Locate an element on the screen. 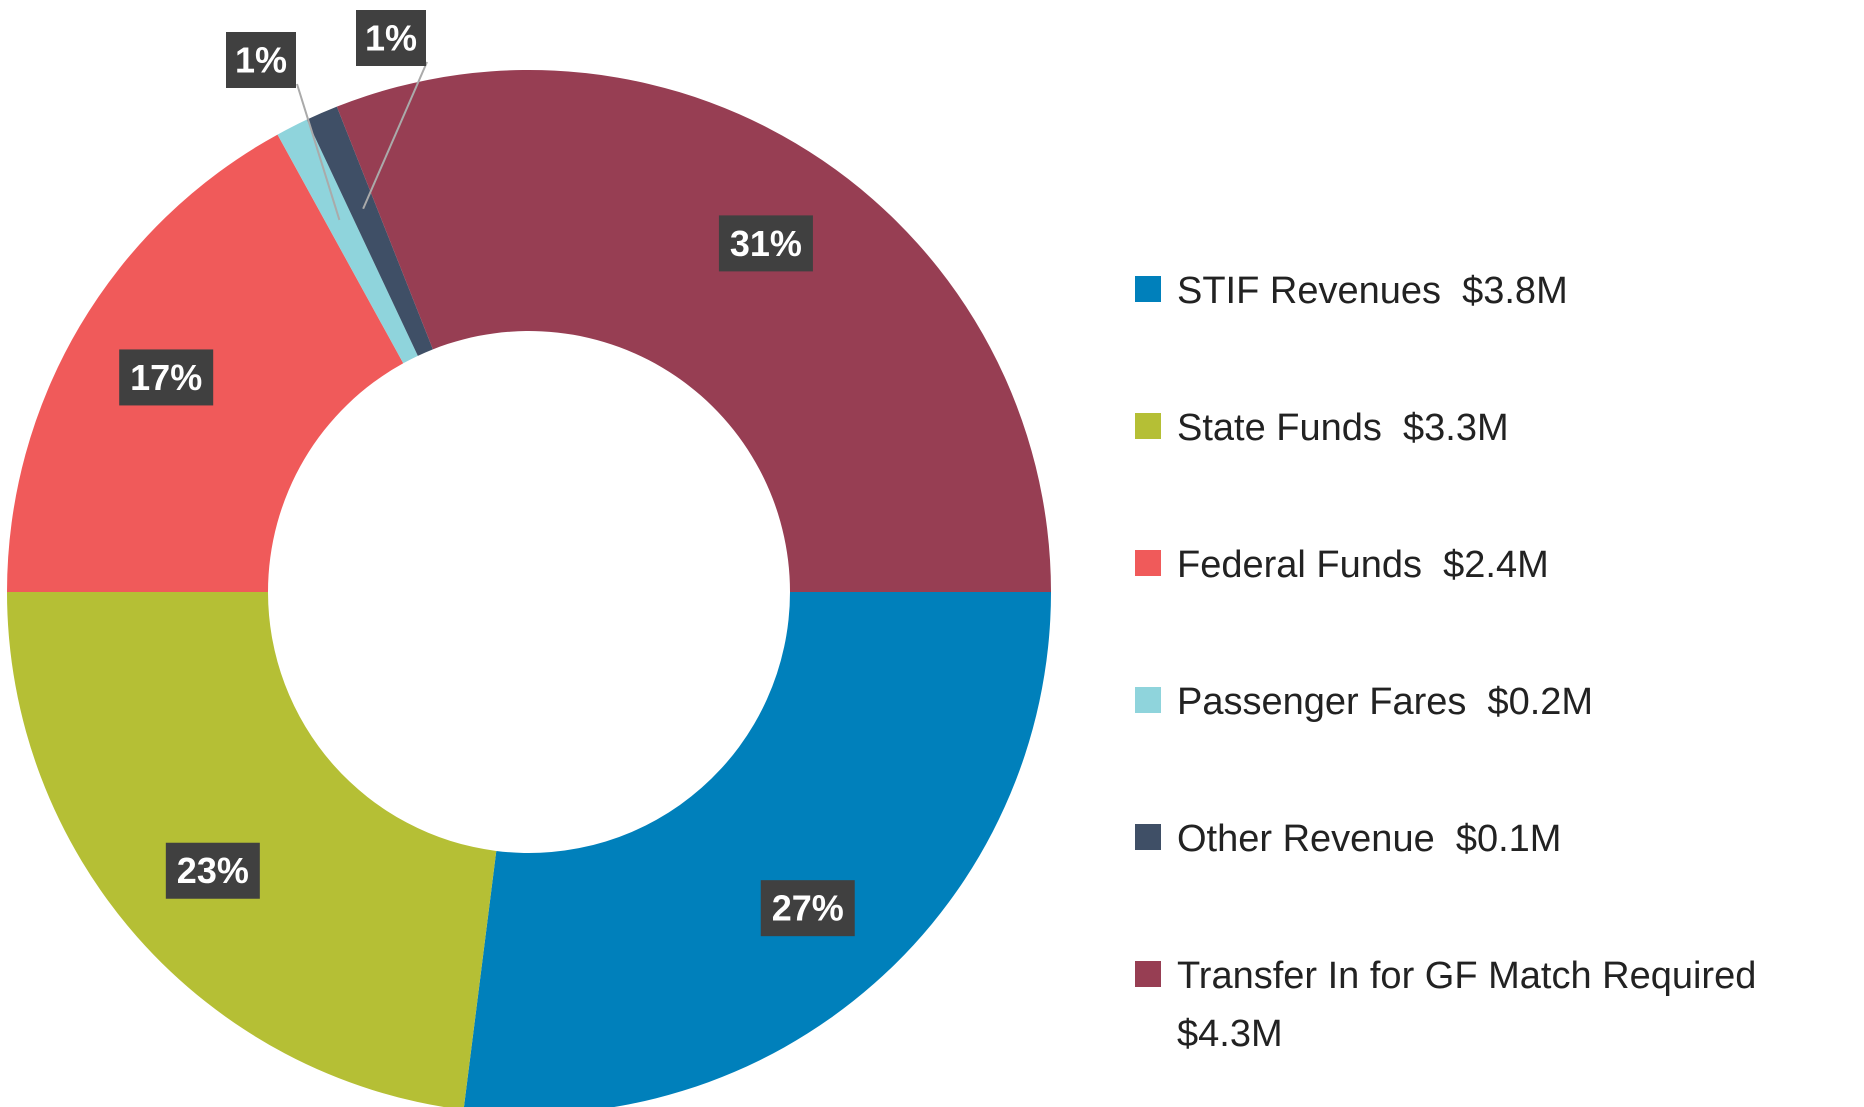 Image resolution: width=1864 pixels, height=1107 pixels. data-label: 23% is located at coordinates (213, 870).